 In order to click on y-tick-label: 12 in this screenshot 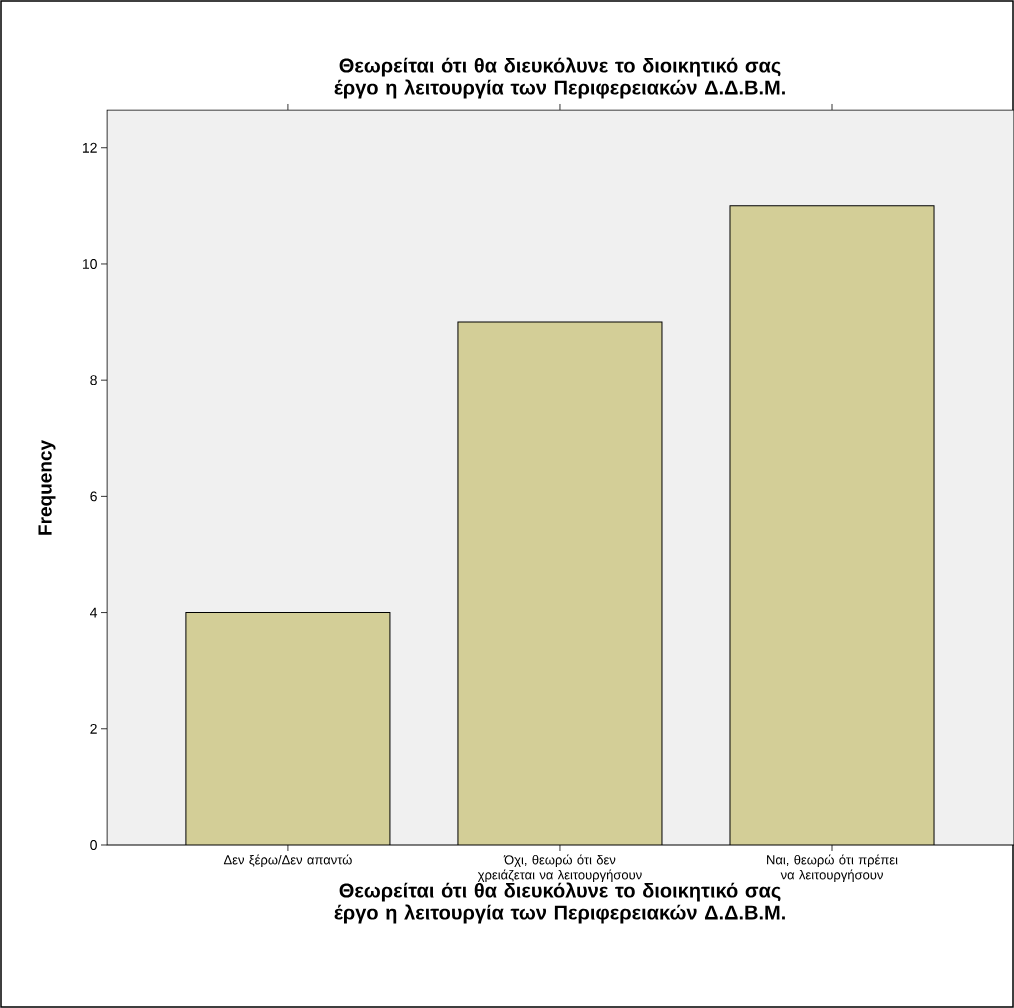, I will do `click(89, 147)`.